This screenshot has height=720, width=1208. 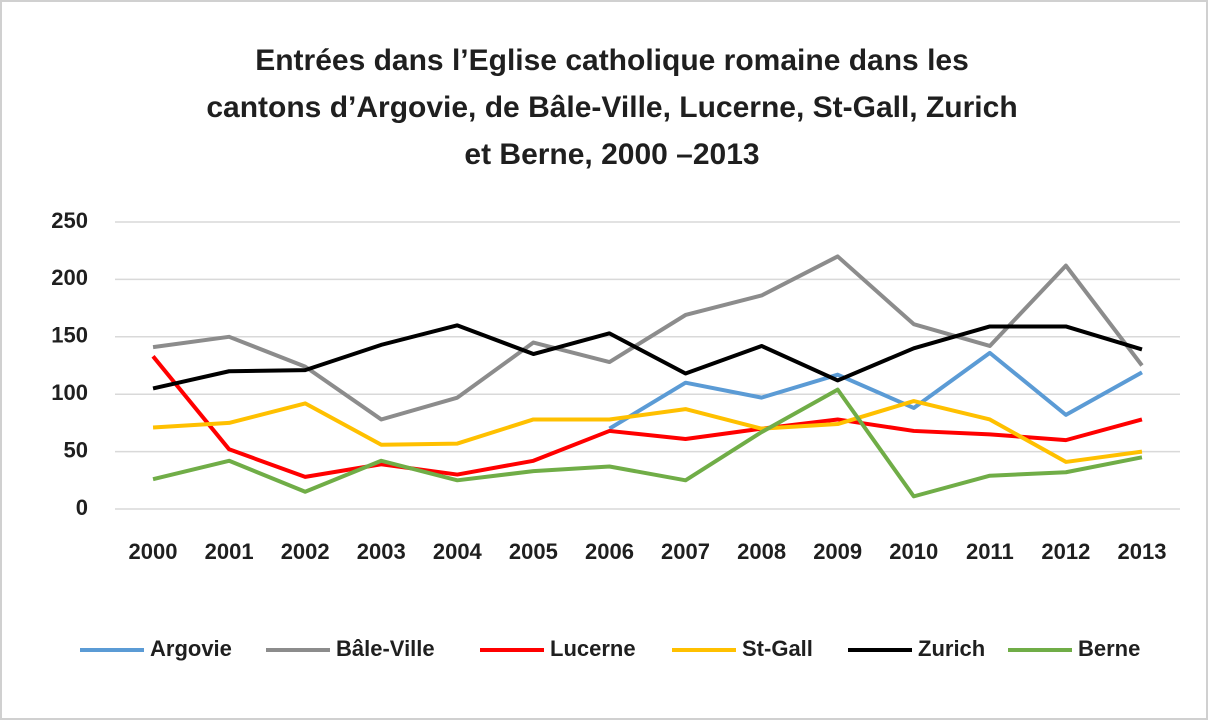 I want to click on y-tick-label: 150, so click(x=69, y=335).